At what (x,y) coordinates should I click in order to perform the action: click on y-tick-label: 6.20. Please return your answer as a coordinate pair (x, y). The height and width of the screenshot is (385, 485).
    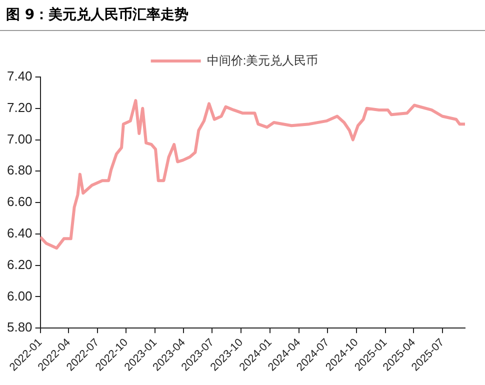
    Looking at the image, I should click on (19, 264).